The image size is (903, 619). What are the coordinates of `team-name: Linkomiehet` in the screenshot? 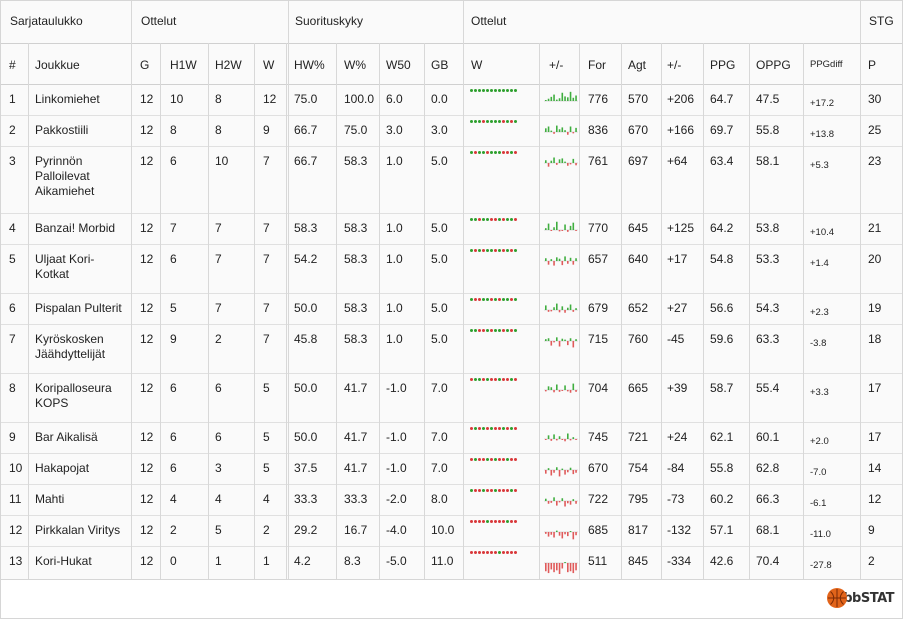 It's located at (67, 99).